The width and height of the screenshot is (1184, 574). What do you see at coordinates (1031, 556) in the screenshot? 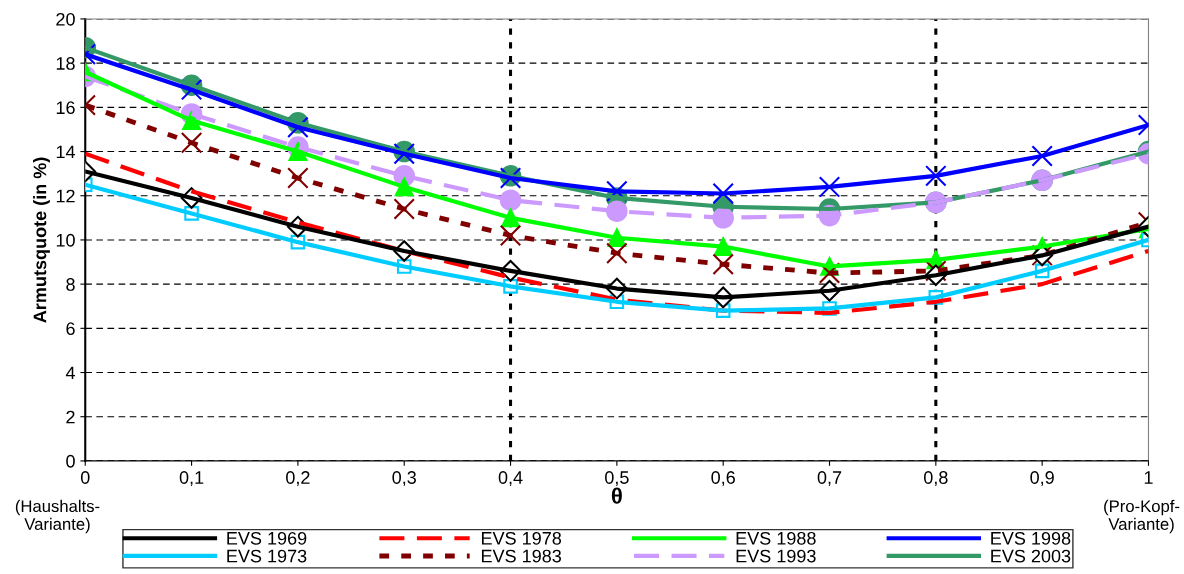
I see `legend-label: EVS 2003` at bounding box center [1031, 556].